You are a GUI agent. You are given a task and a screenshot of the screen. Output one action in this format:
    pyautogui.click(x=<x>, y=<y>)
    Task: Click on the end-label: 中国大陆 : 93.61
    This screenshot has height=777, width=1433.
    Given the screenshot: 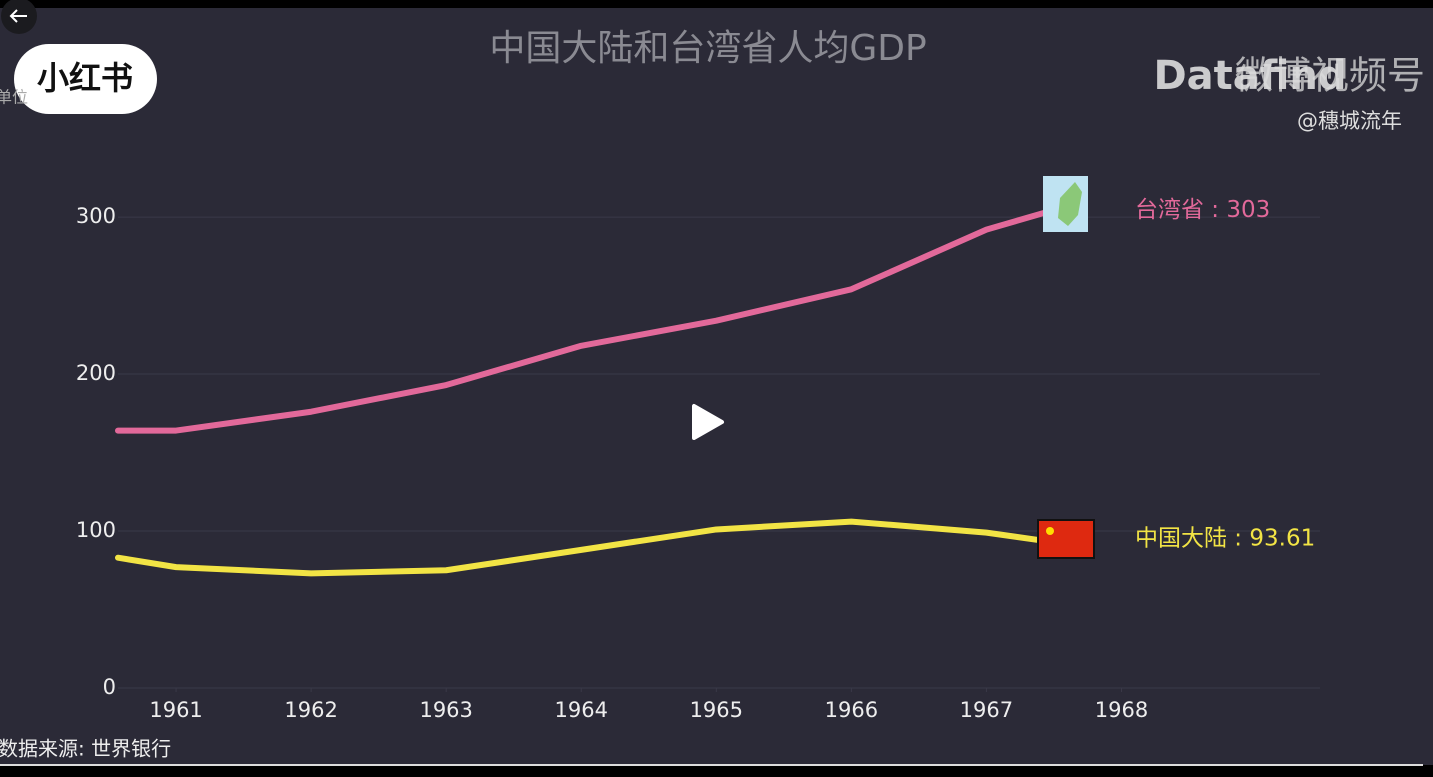 What is the action you would take?
    pyautogui.click(x=1225, y=539)
    